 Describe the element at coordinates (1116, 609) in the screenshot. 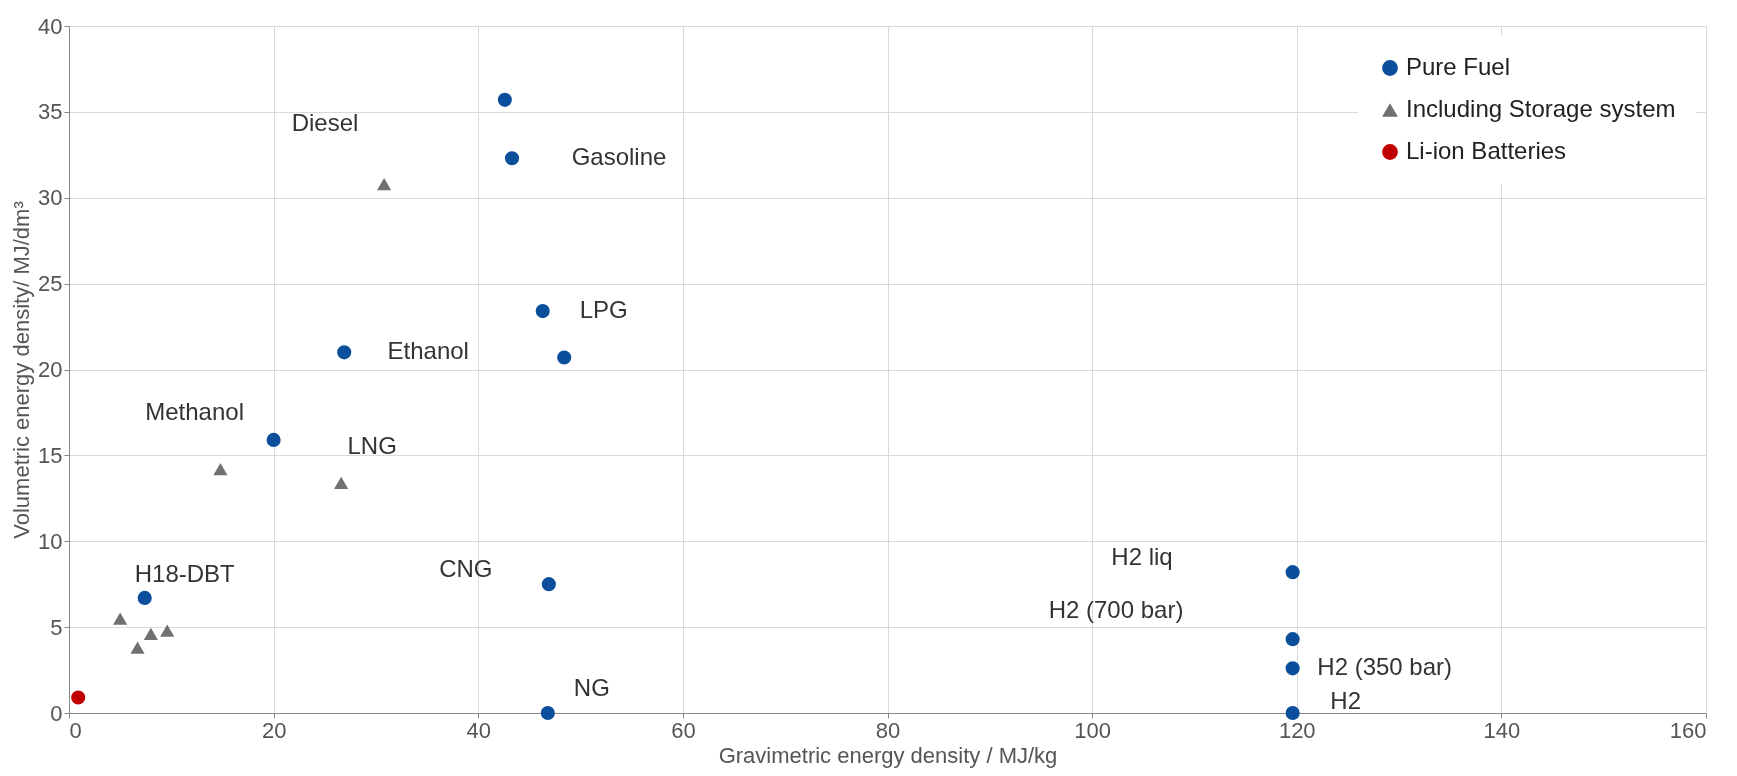

I see `annotation: H2 (700 bar)` at that location.